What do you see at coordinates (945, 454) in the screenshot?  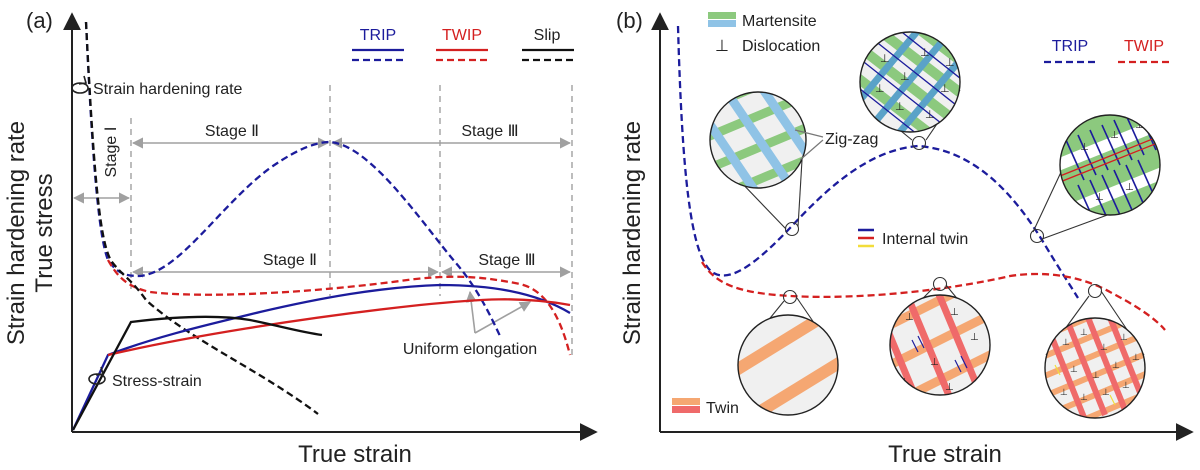 I see `panel-b-x-label: True strain` at bounding box center [945, 454].